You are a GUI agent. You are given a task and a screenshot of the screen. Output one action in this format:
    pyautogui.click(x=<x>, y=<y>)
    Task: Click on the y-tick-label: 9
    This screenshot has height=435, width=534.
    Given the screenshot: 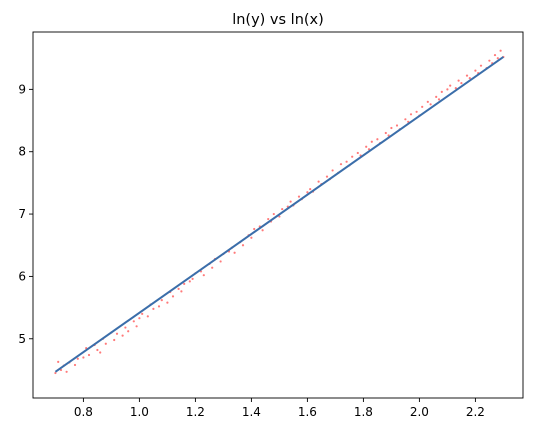 What is the action you would take?
    pyautogui.click(x=22, y=89)
    